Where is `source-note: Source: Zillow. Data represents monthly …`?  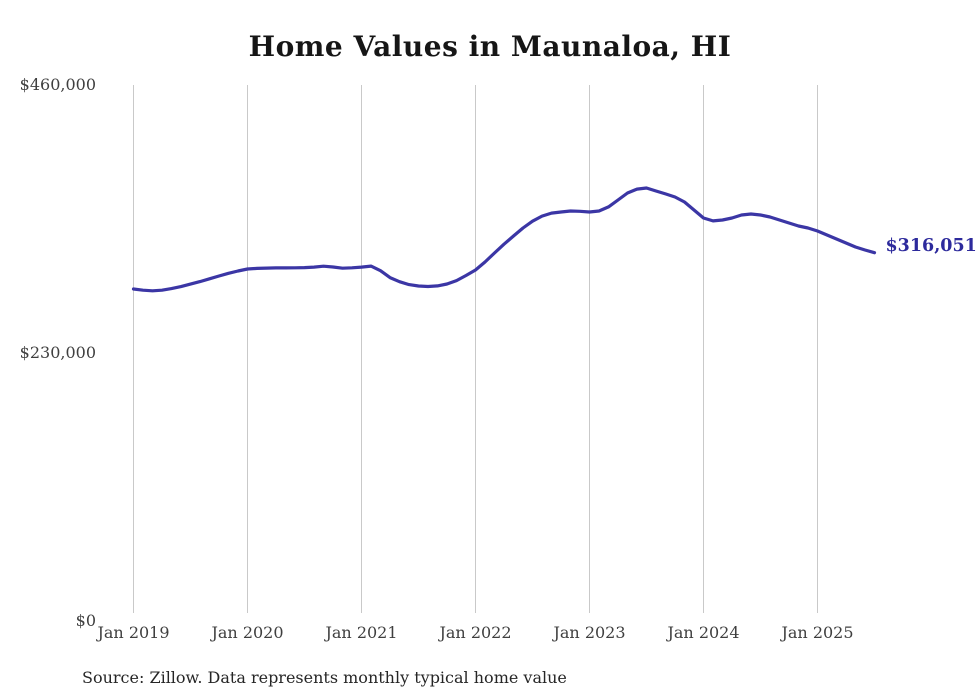
source-note: Source: Zillow. Data represents monthly … is located at coordinates (324, 677).